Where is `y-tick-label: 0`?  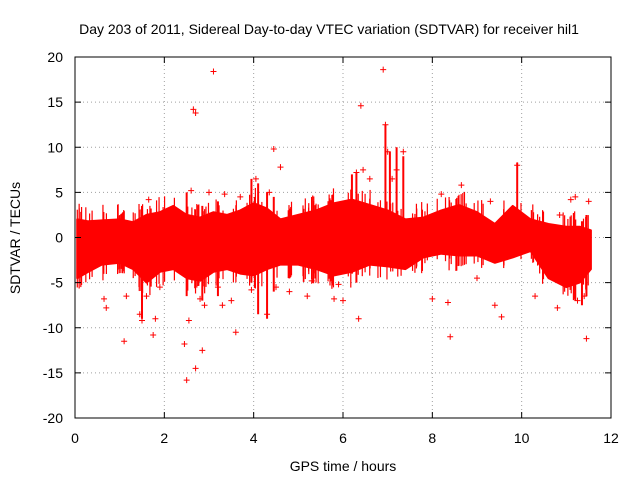 y-tick-label: 0 is located at coordinates (59, 238).